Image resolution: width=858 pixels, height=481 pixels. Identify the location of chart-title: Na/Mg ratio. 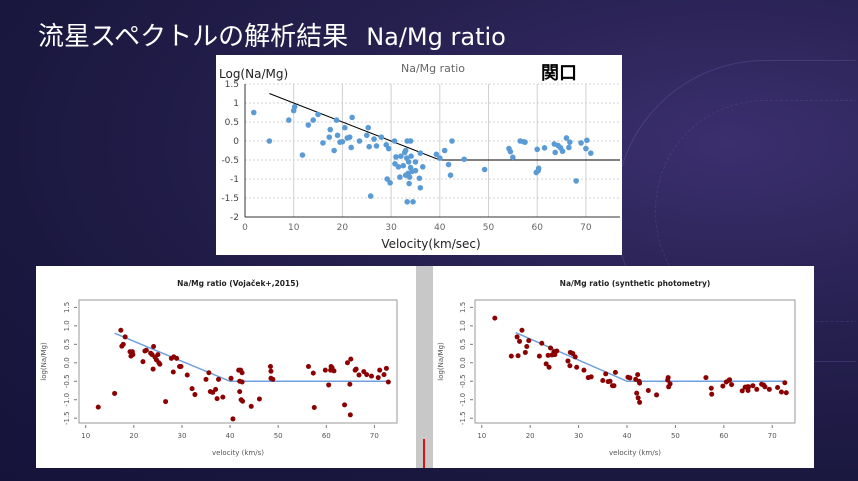
(433, 68).